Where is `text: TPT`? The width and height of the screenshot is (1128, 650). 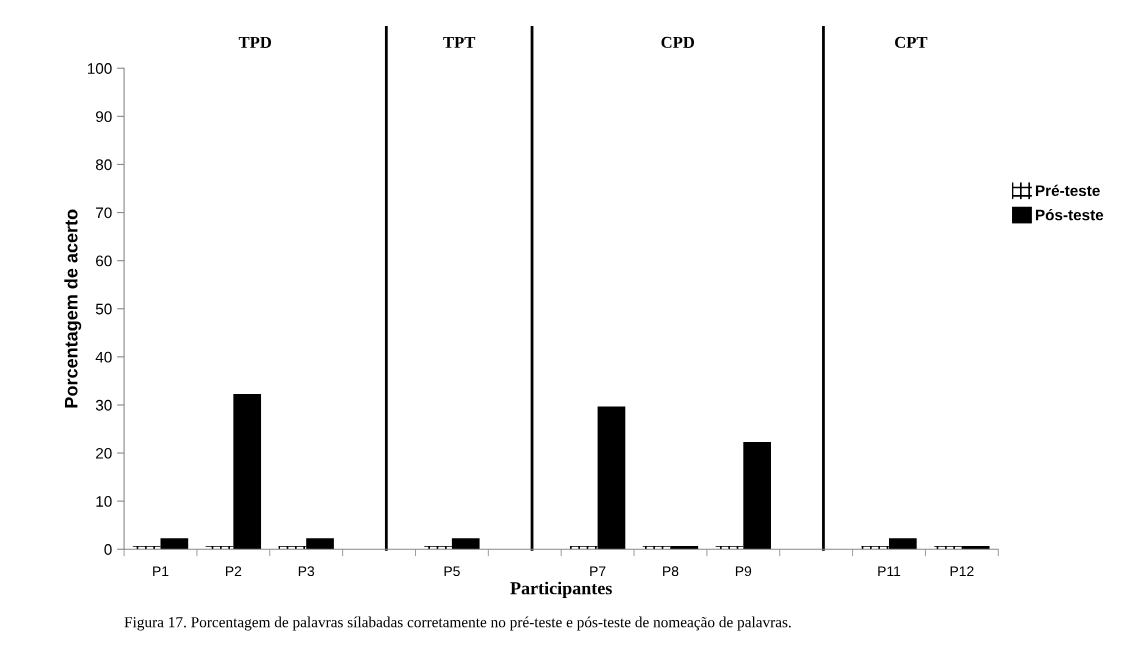 text: TPT is located at coordinates (459, 42).